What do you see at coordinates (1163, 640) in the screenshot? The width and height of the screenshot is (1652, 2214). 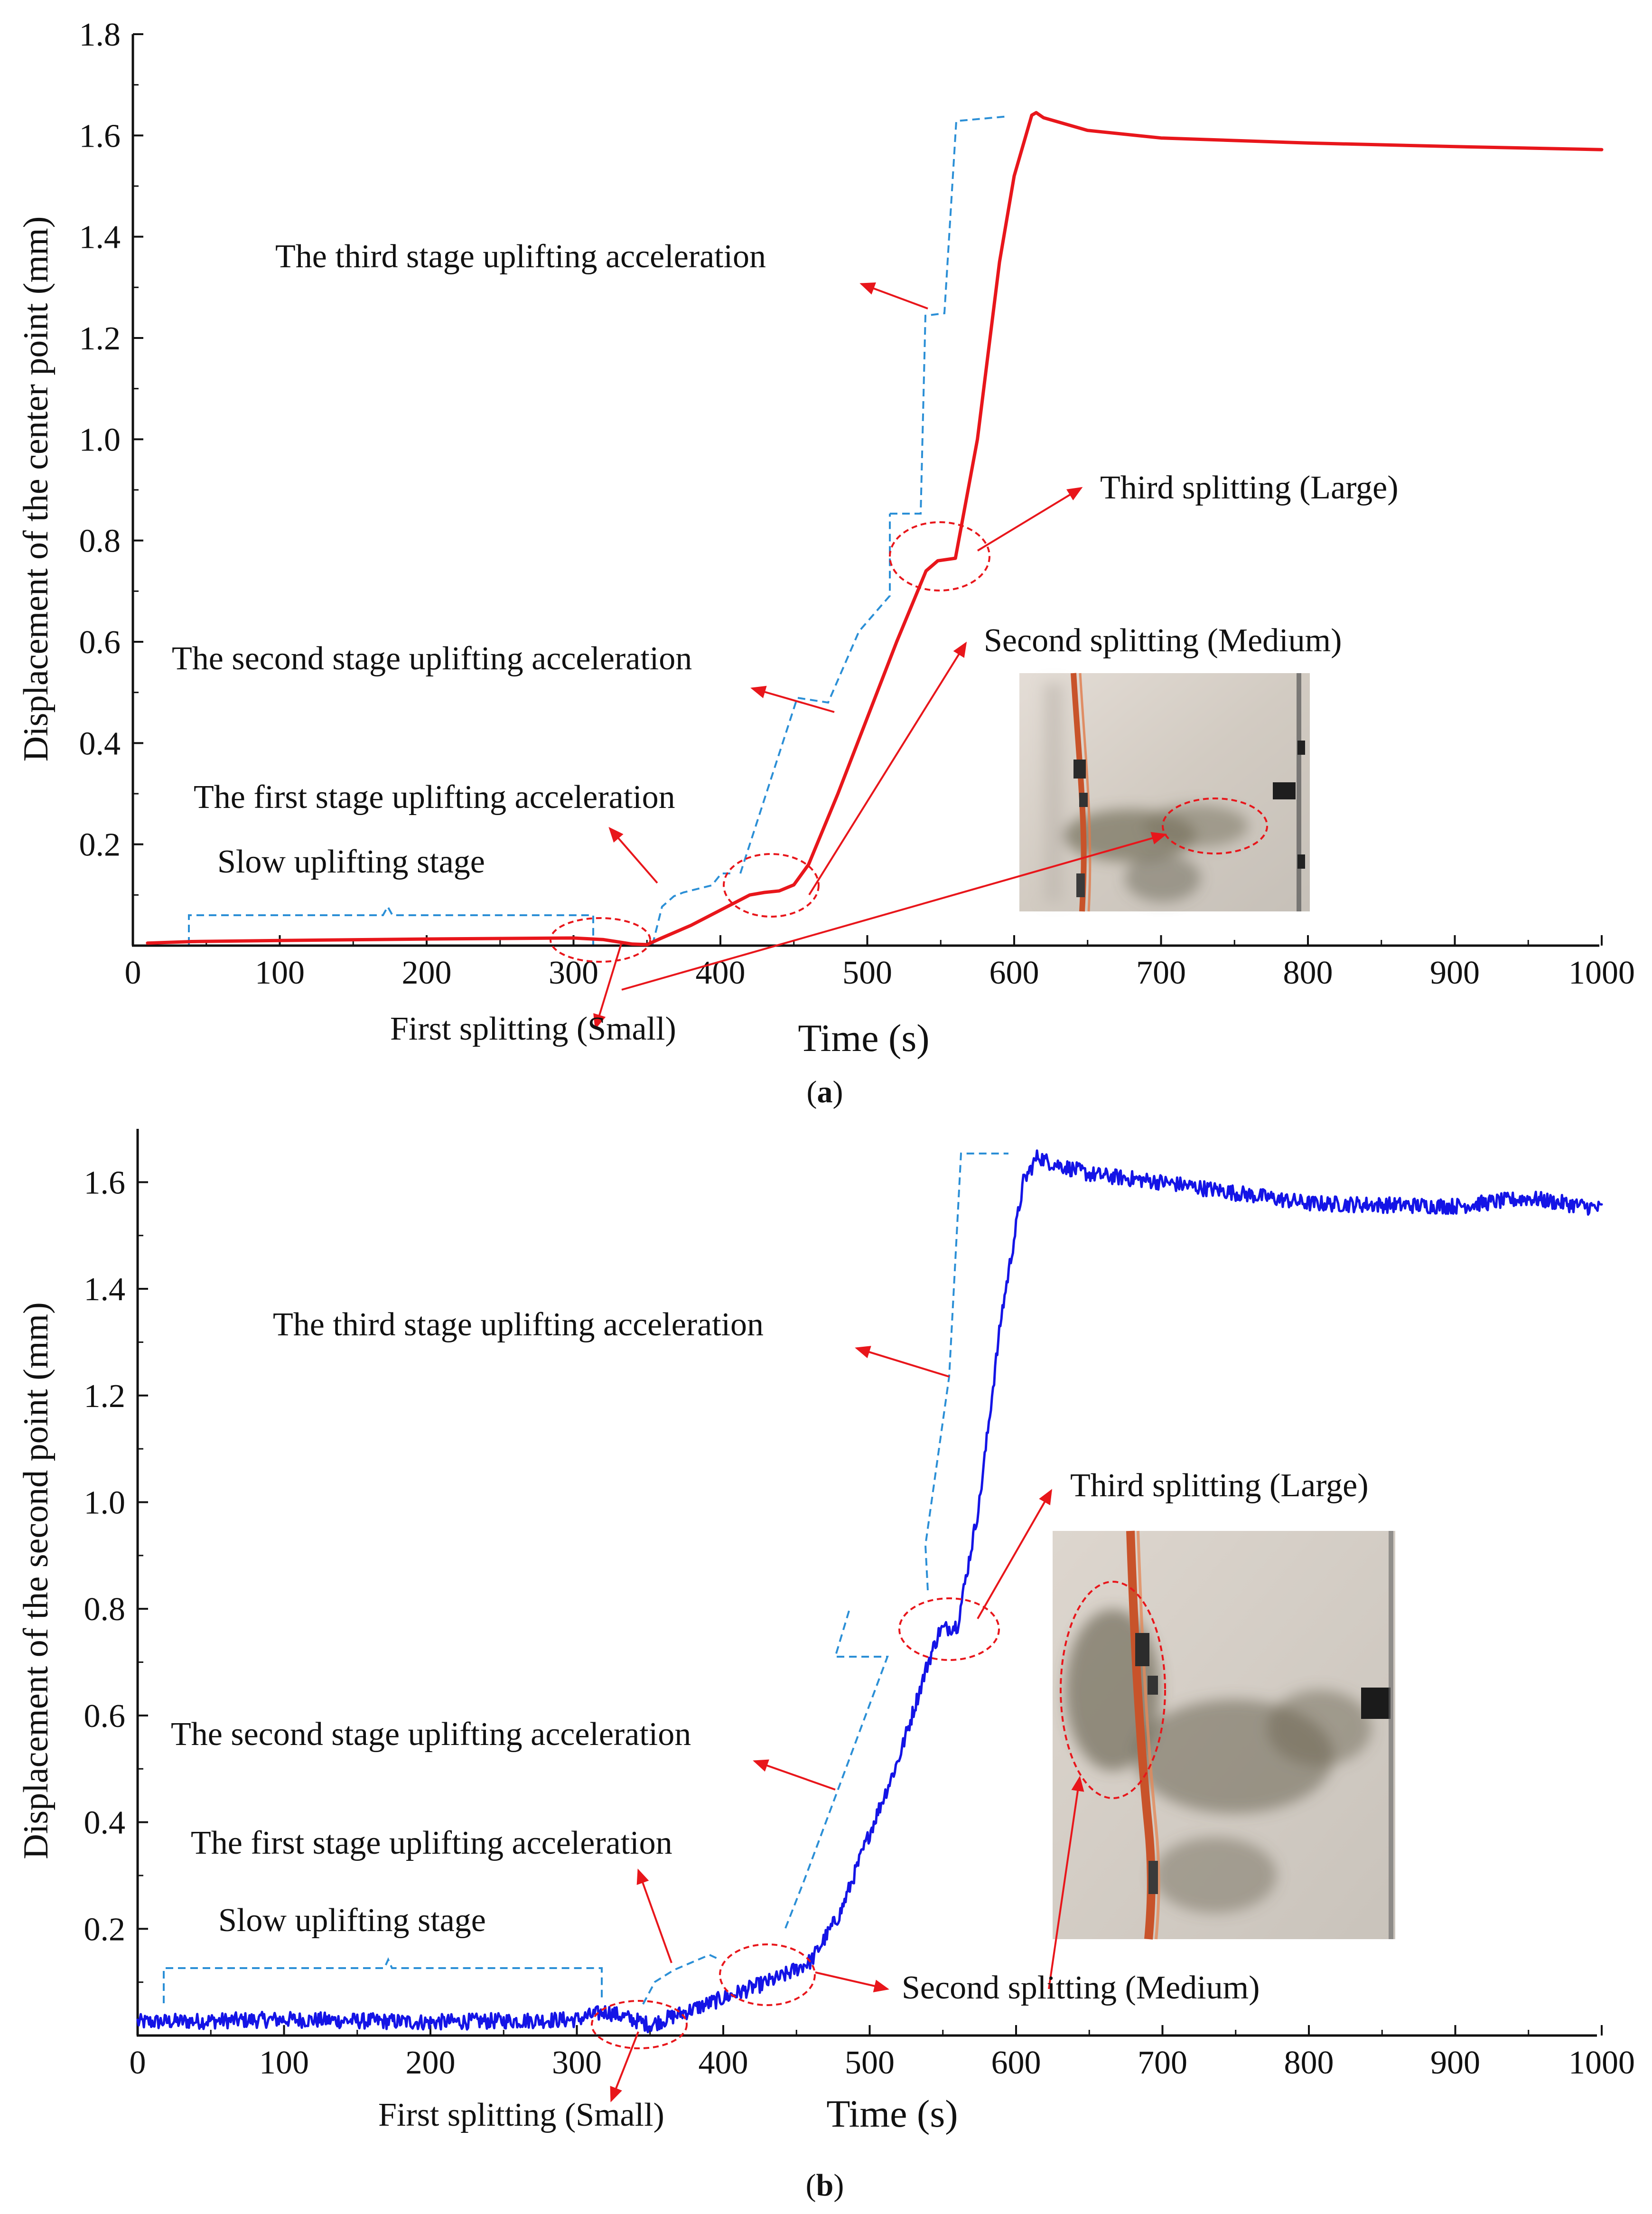 I see `second-split-label-a: Second splitting (Medium)` at bounding box center [1163, 640].